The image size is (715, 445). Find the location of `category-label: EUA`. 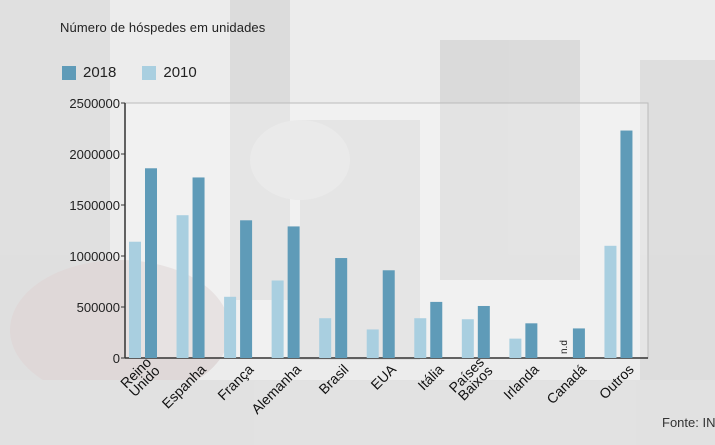

category-label: EUA is located at coordinates (383, 377).